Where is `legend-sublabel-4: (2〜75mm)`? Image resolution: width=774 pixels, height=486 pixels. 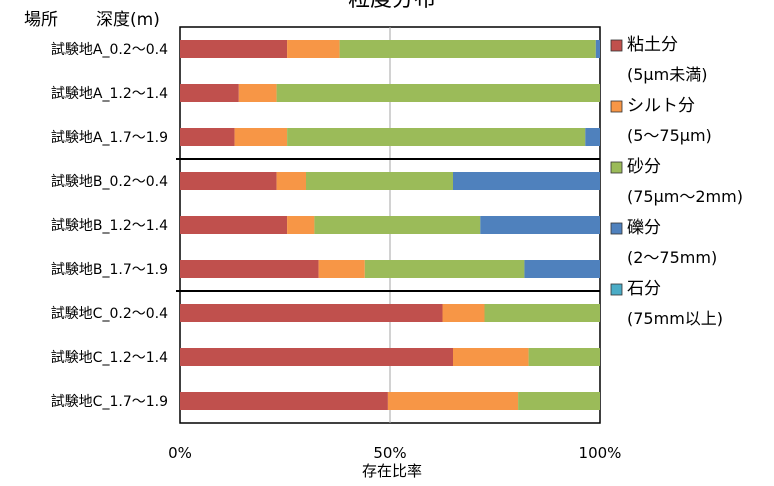 legend-sublabel-4: (2〜75mm) is located at coordinates (672, 257).